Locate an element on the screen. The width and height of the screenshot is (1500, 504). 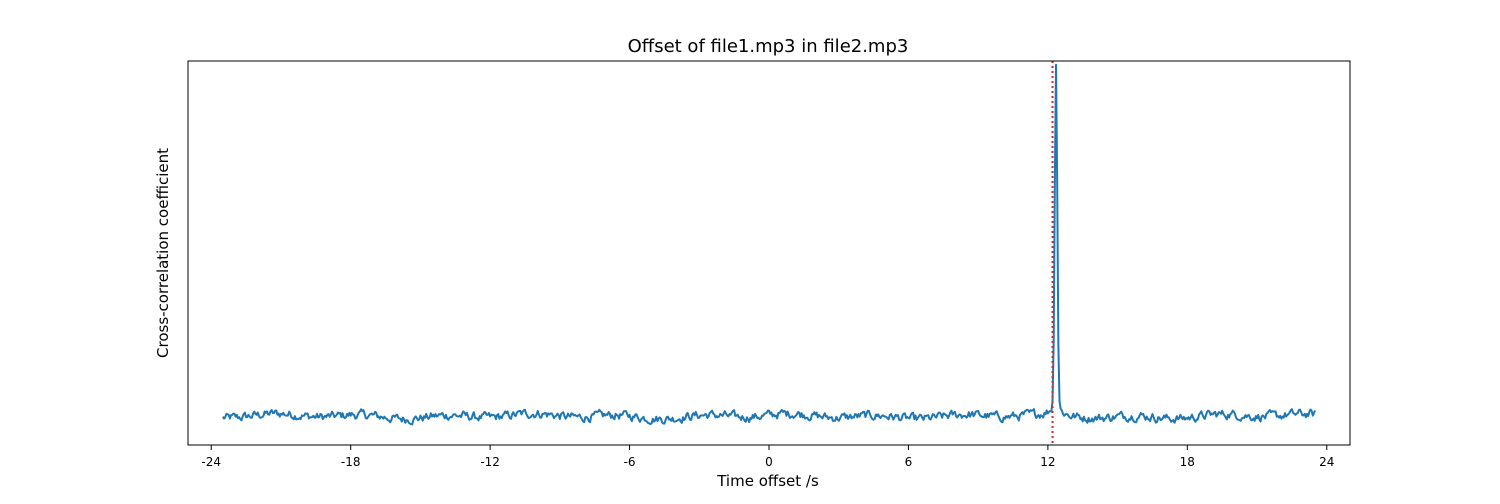
x-tick-label: 6 is located at coordinates (909, 462).